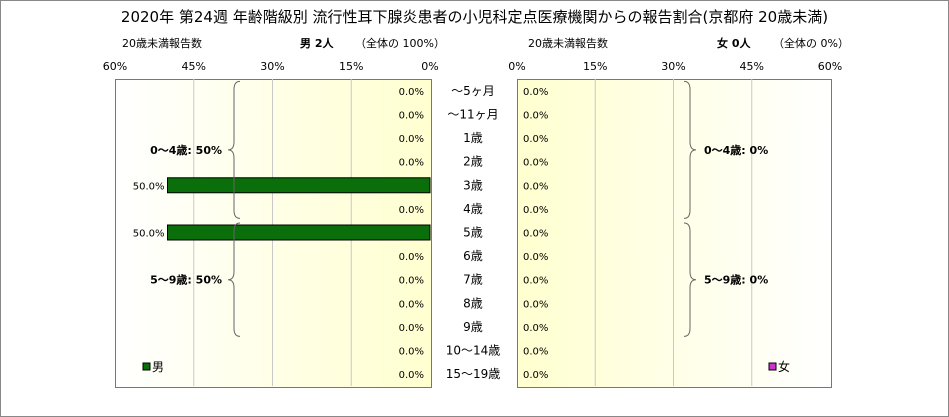  What do you see at coordinates (473, 138) in the screenshot?
I see `category-label: 1歳` at bounding box center [473, 138].